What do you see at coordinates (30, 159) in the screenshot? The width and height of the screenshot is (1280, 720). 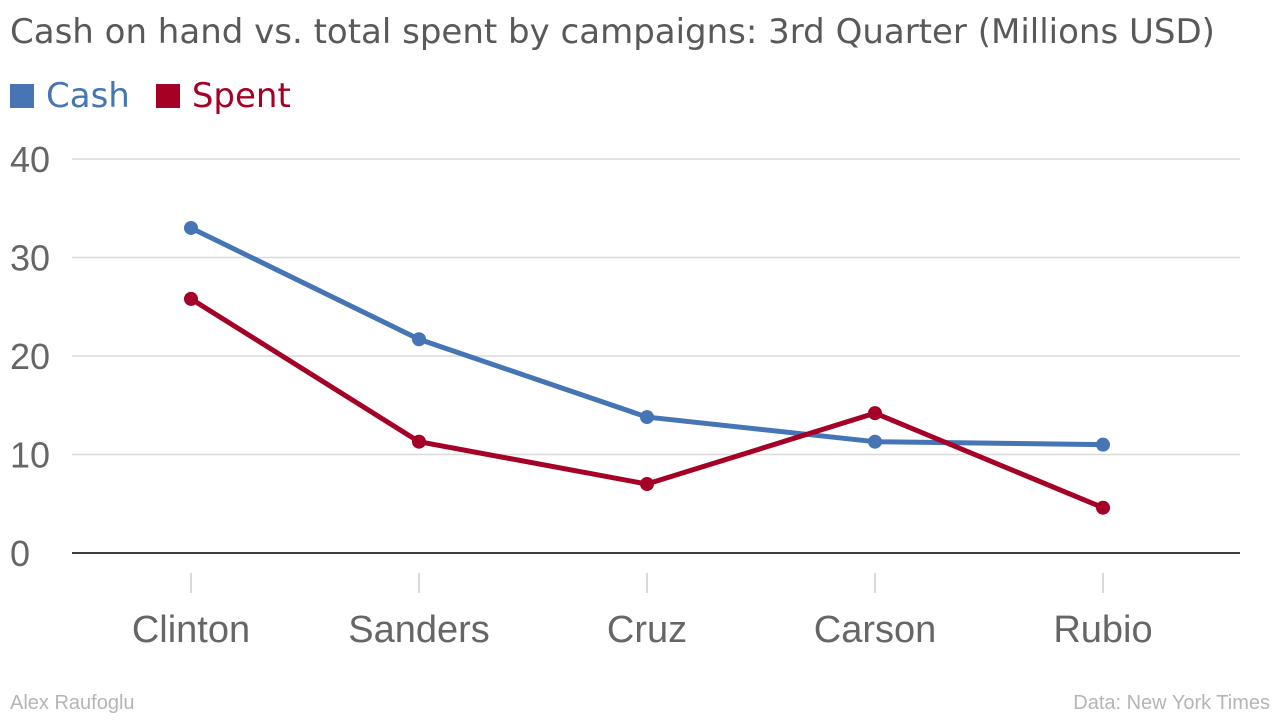 I see `y-tick-label-40: 40` at bounding box center [30, 159].